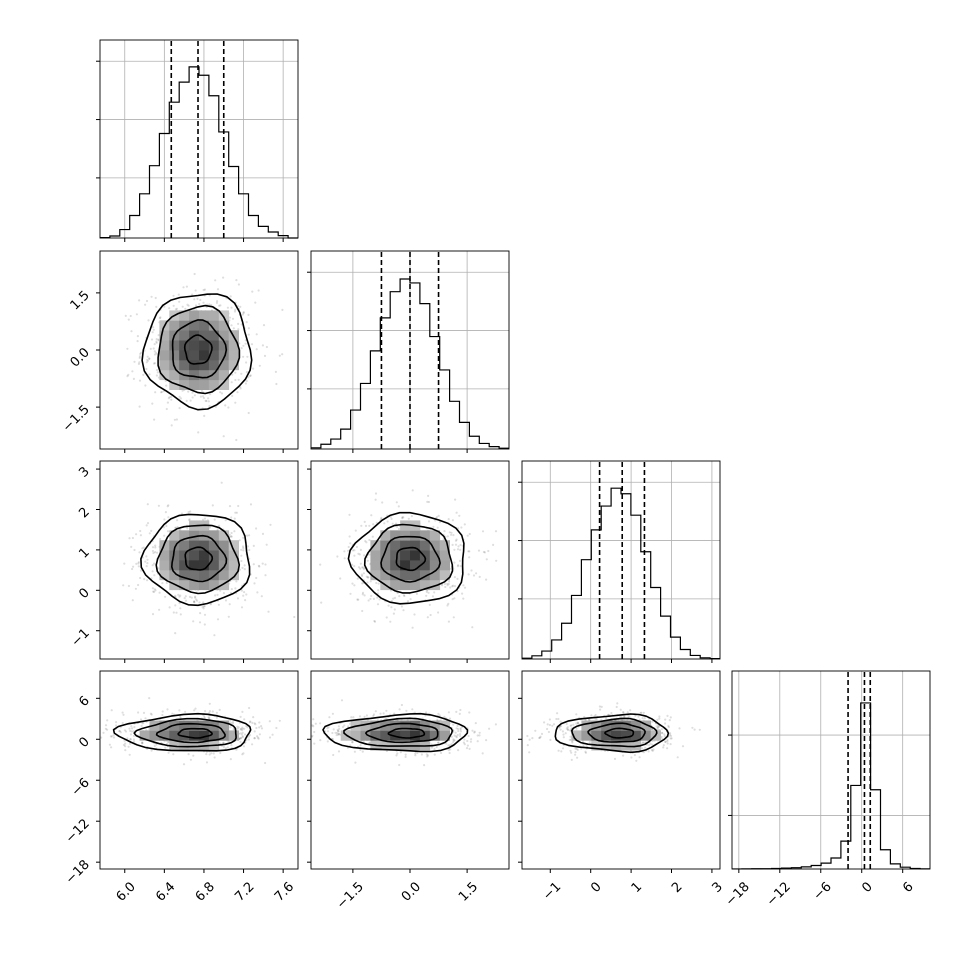  Describe the element at coordinates (637, 887) in the screenshot. I see `x-tick-label: 1` at that location.